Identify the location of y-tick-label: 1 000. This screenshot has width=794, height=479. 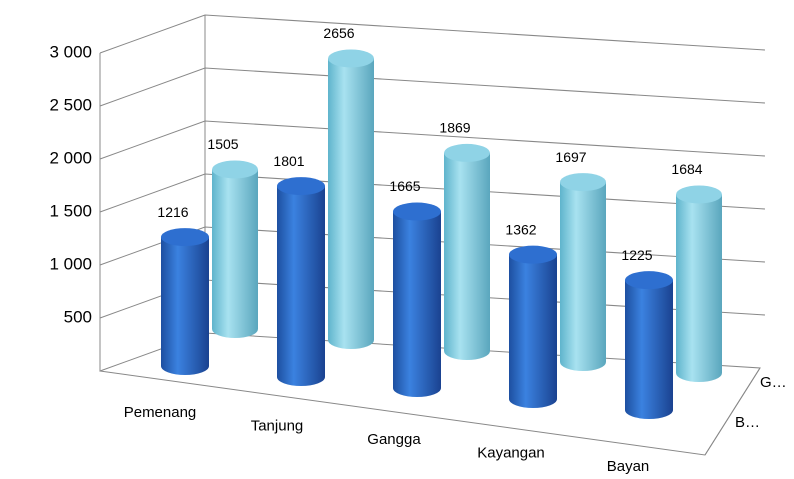
(70, 263).